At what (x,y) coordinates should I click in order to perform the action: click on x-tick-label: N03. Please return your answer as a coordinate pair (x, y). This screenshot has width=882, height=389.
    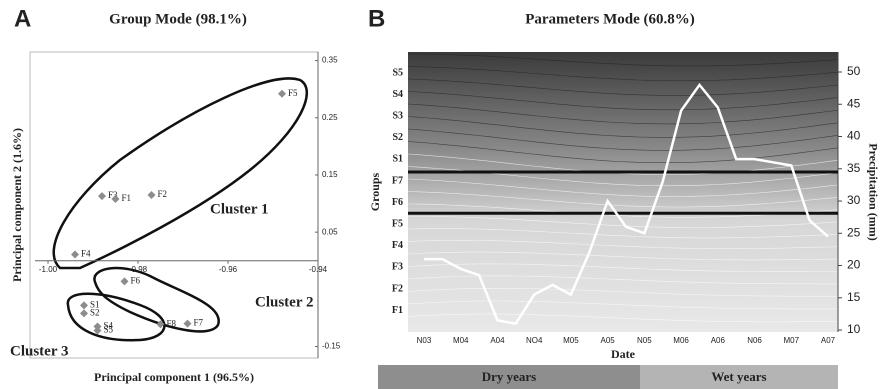
    Looking at the image, I should click on (424, 340).